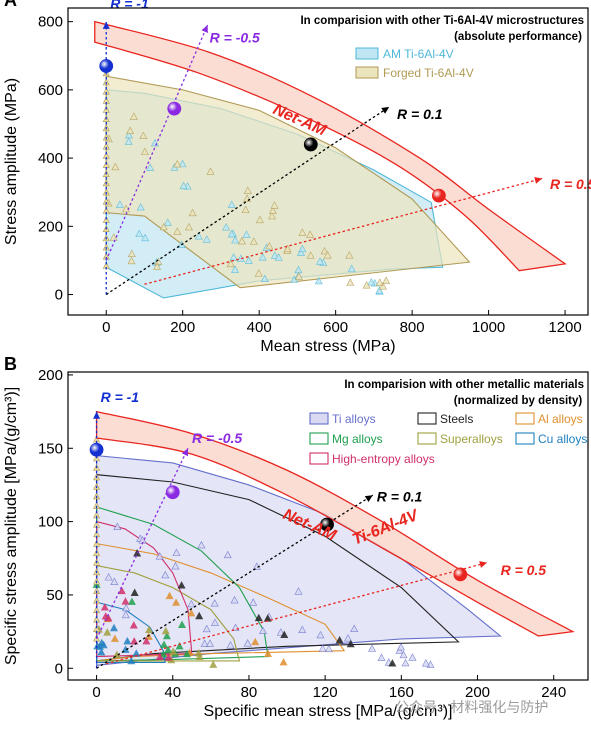 The image size is (591, 736). I want to click on r-label: R = 0.5, so click(570, 184).